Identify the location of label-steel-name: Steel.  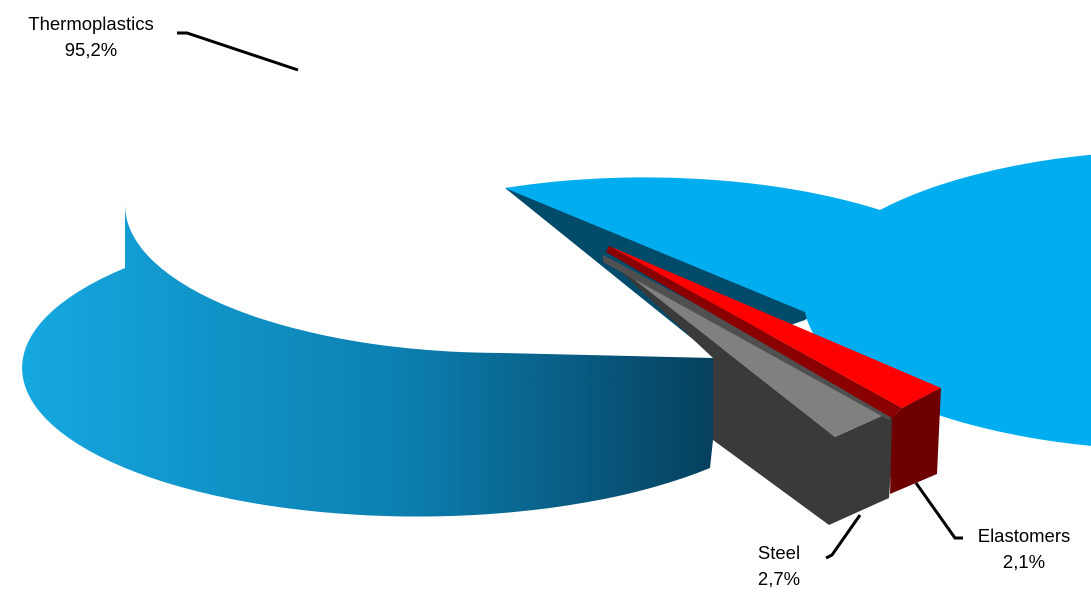
(779, 552).